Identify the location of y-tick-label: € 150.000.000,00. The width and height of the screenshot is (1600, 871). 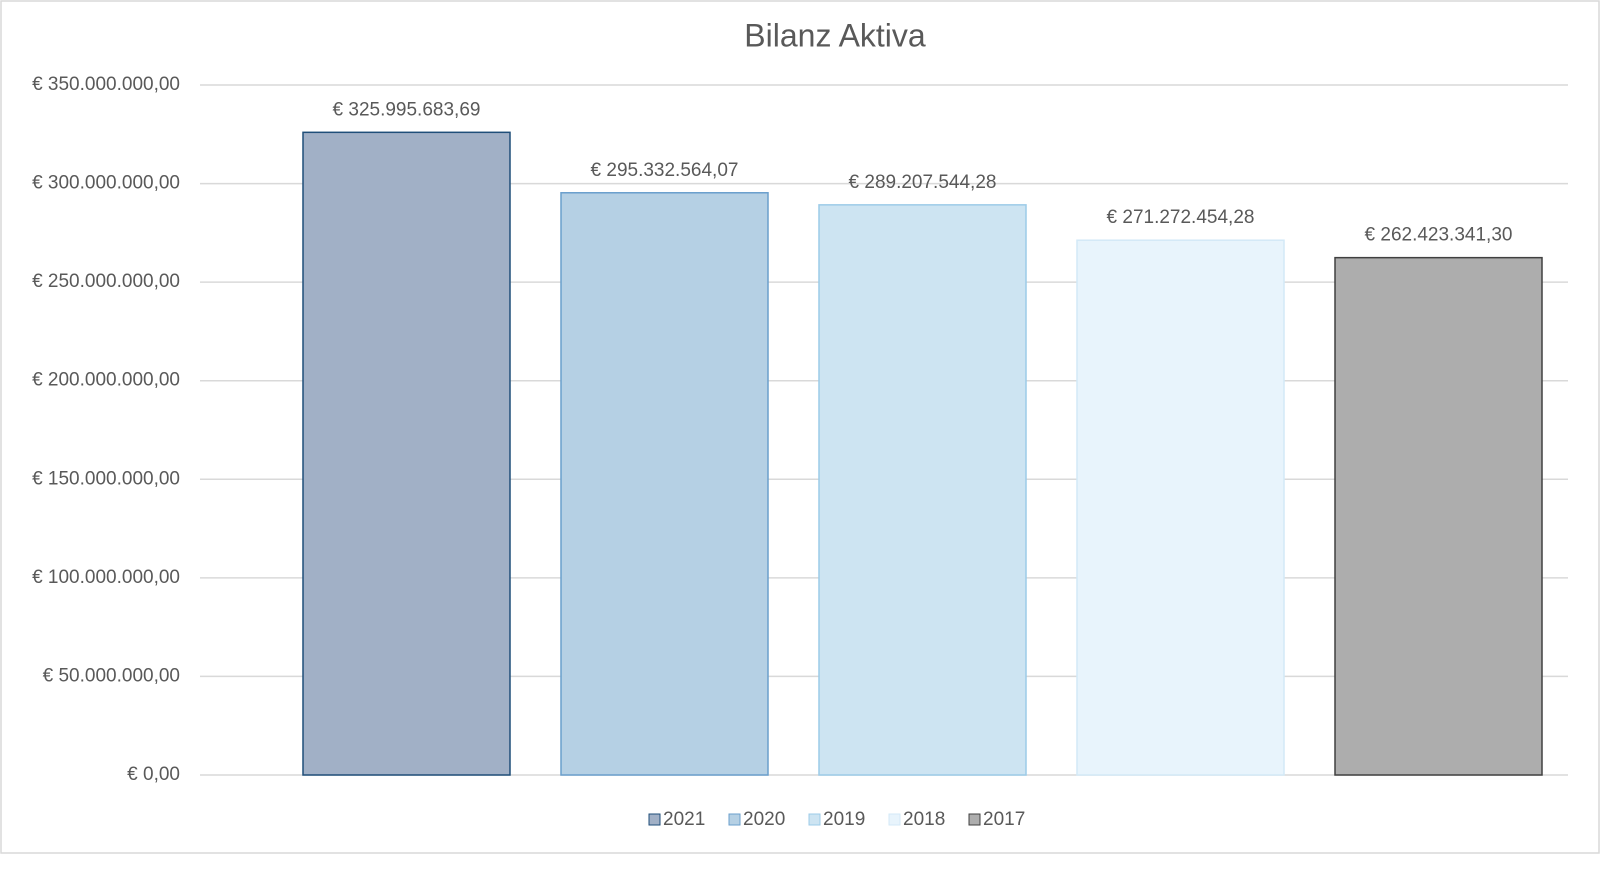
(106, 478).